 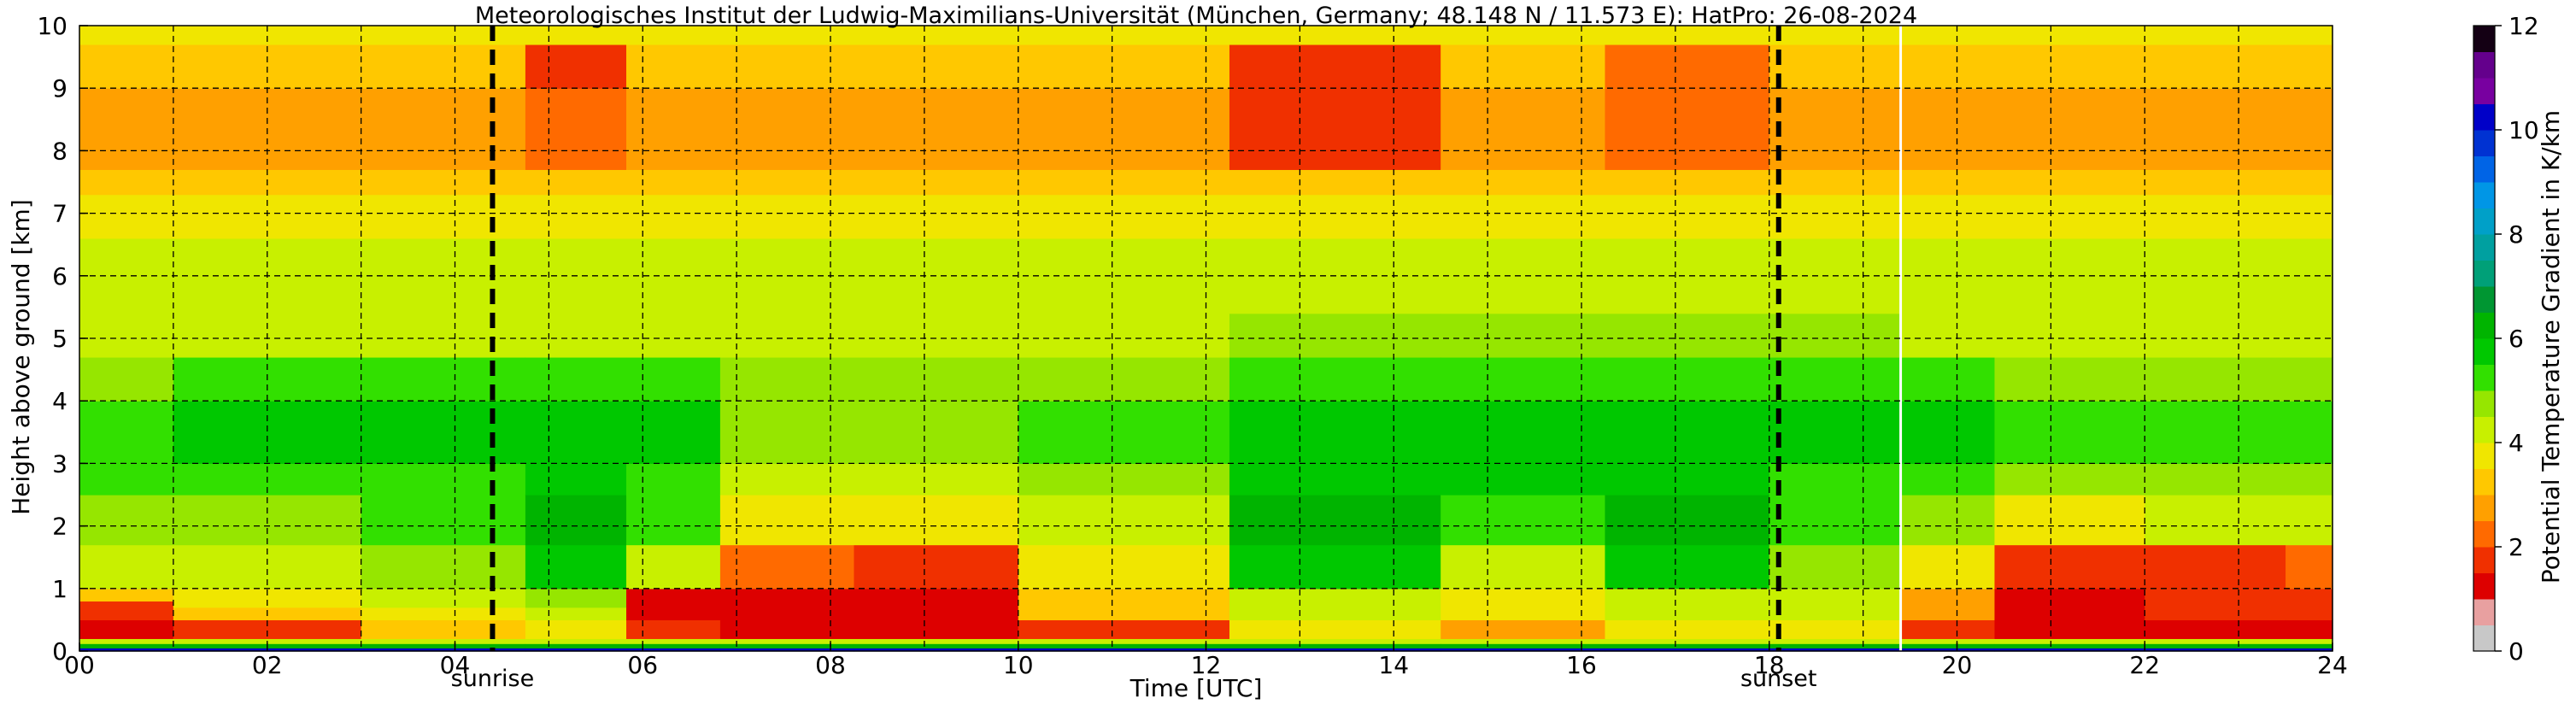 What do you see at coordinates (52, 26) in the screenshot?
I see `y-tick-label: 10` at bounding box center [52, 26].